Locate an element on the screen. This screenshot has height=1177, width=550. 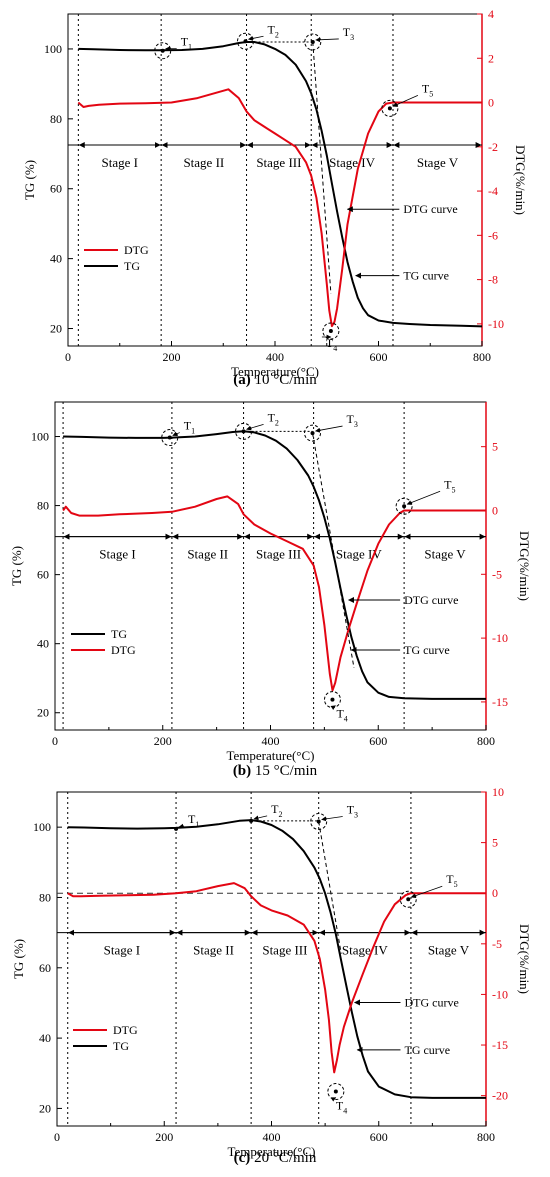
caption-text: 20 °C/min is located at coordinates (285, 1158).